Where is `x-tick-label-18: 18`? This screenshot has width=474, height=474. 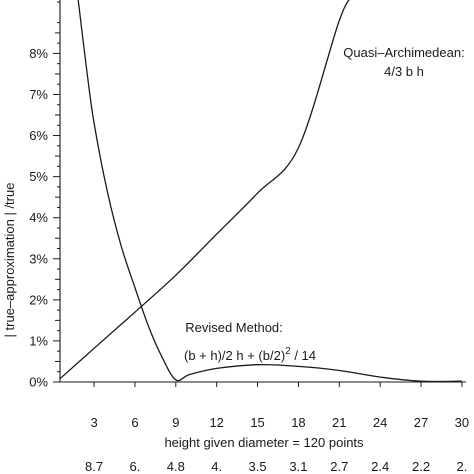
x-tick-label-18: 18 is located at coordinates (298, 422).